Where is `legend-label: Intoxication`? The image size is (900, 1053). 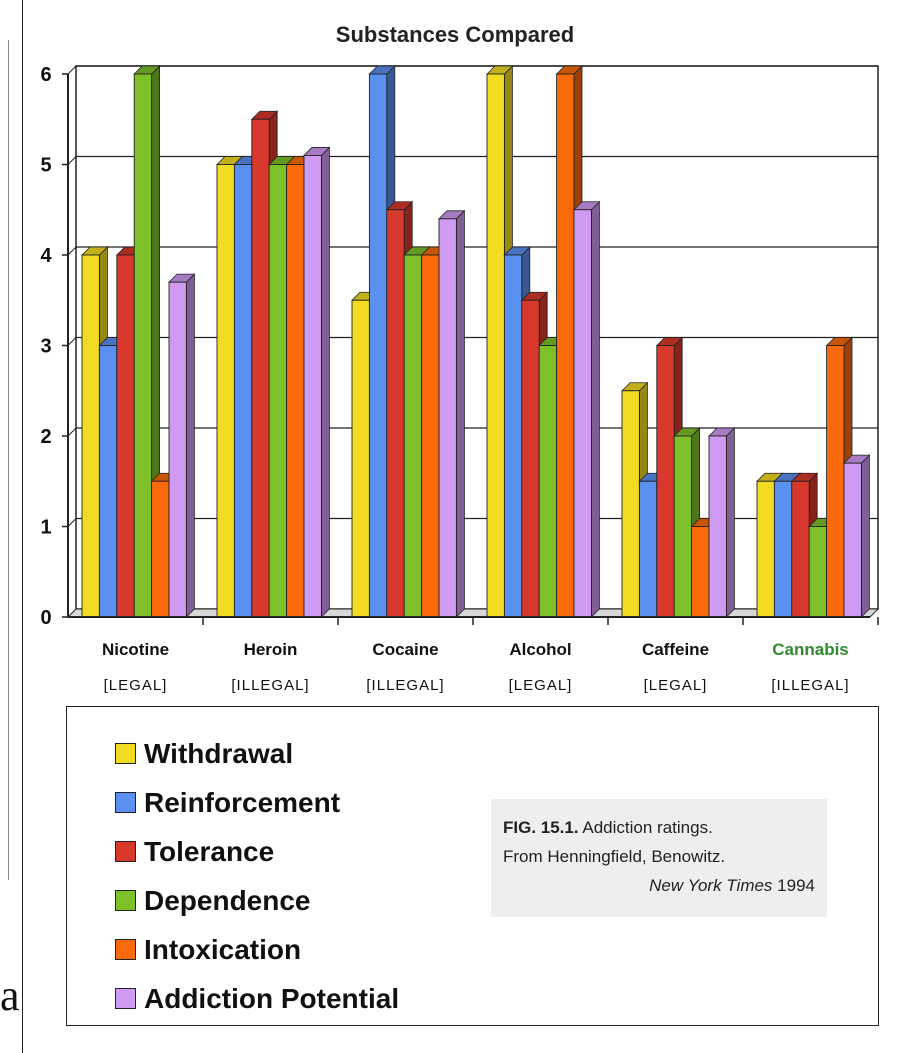
legend-label: Intoxication is located at coordinates (223, 949).